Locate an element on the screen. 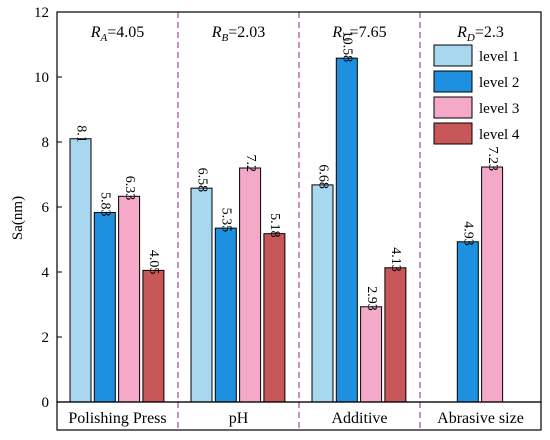 This screenshot has width=550, height=440. bar-value-label: 5.35 is located at coordinates (226, 220).